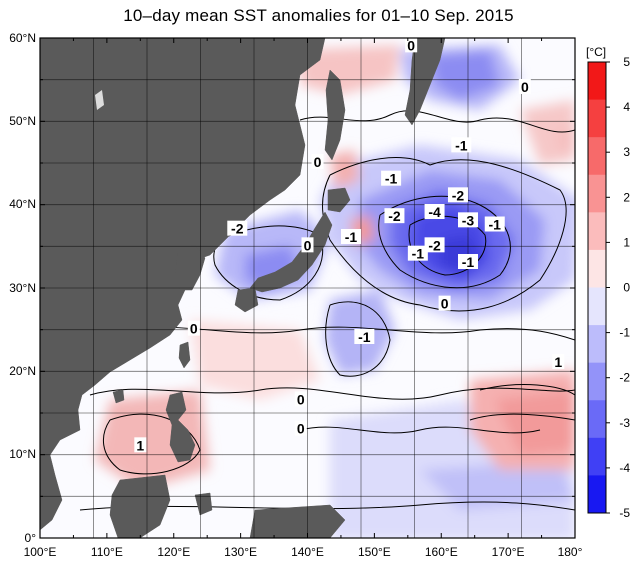 This screenshot has height=564, width=637. What do you see at coordinates (626, 242) in the screenshot?
I see `colorbar-tick-label: 1` at bounding box center [626, 242].